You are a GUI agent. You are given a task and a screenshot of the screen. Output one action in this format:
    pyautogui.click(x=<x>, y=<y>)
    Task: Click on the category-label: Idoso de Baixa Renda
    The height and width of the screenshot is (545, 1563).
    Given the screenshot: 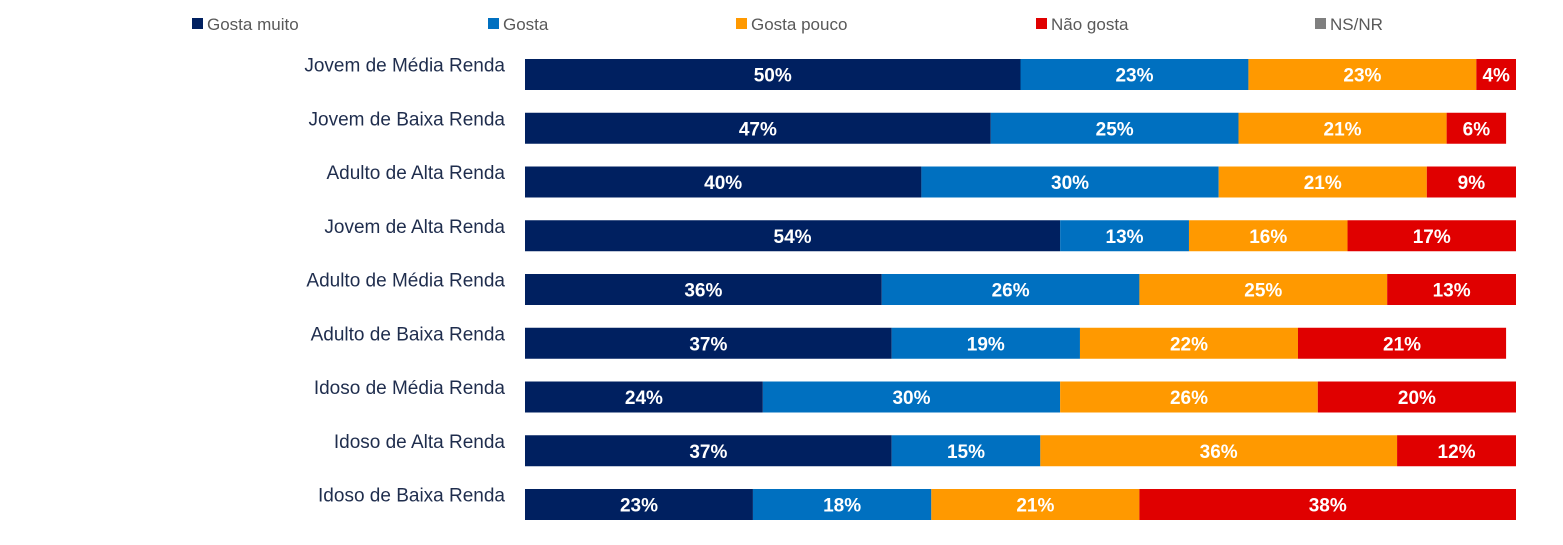 What is the action you would take?
    pyautogui.click(x=411, y=496)
    